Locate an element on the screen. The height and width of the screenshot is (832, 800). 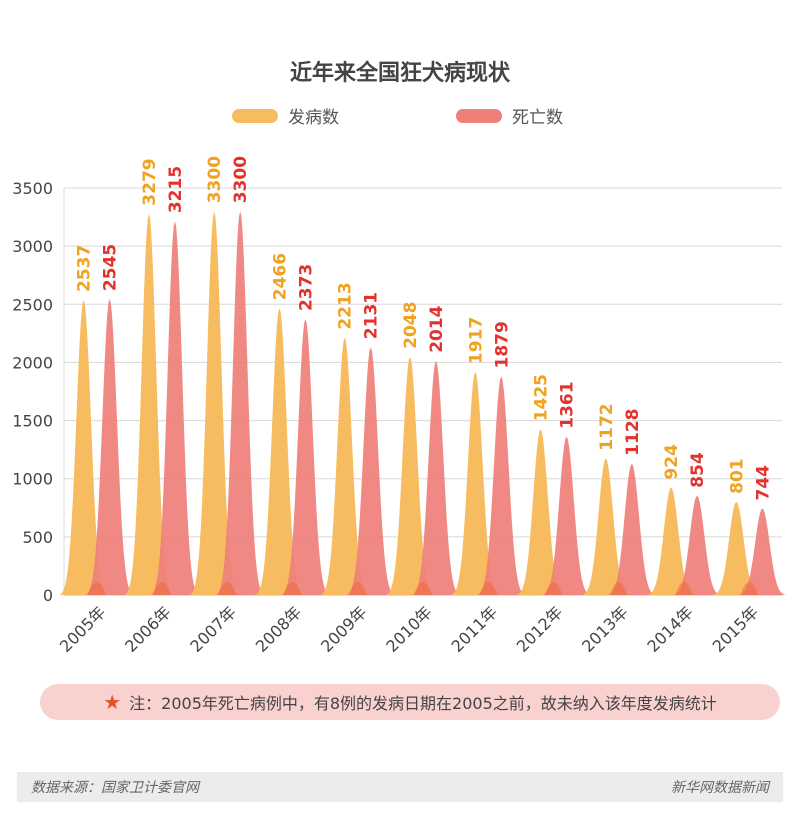
deaths-data-label: 3215 is located at coordinates (176, 189).